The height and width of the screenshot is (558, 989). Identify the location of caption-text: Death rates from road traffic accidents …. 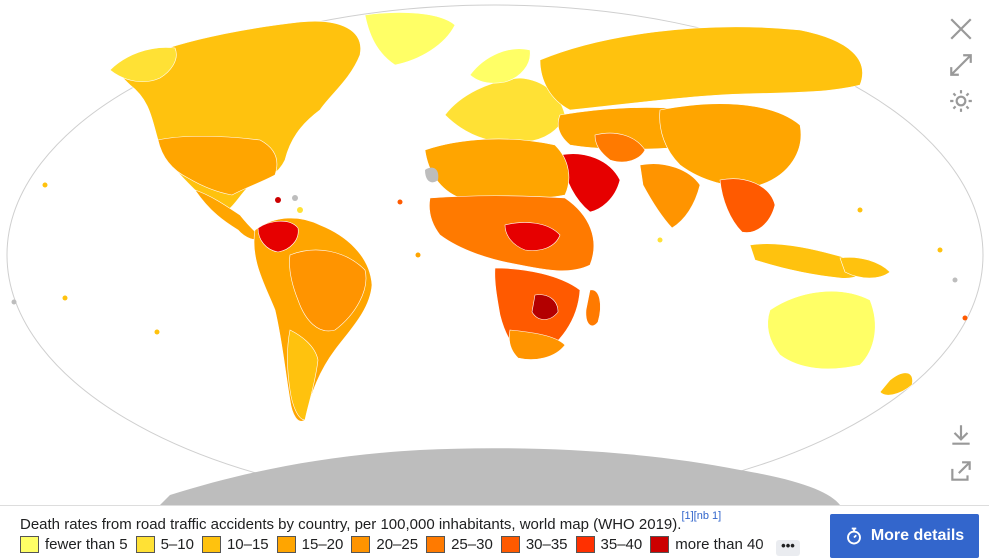
(351, 524).